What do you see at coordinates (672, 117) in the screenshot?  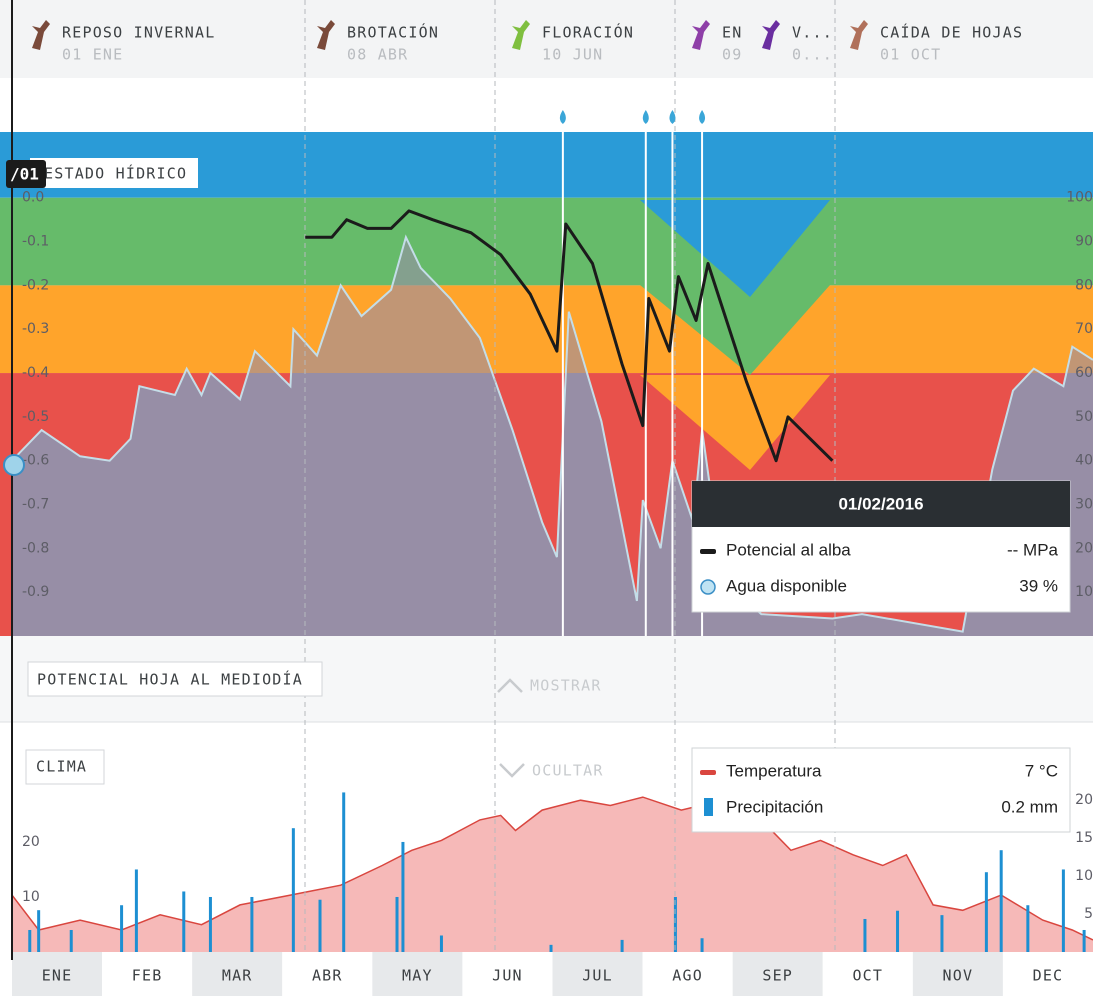 I see `irrigation-drop` at bounding box center [672, 117].